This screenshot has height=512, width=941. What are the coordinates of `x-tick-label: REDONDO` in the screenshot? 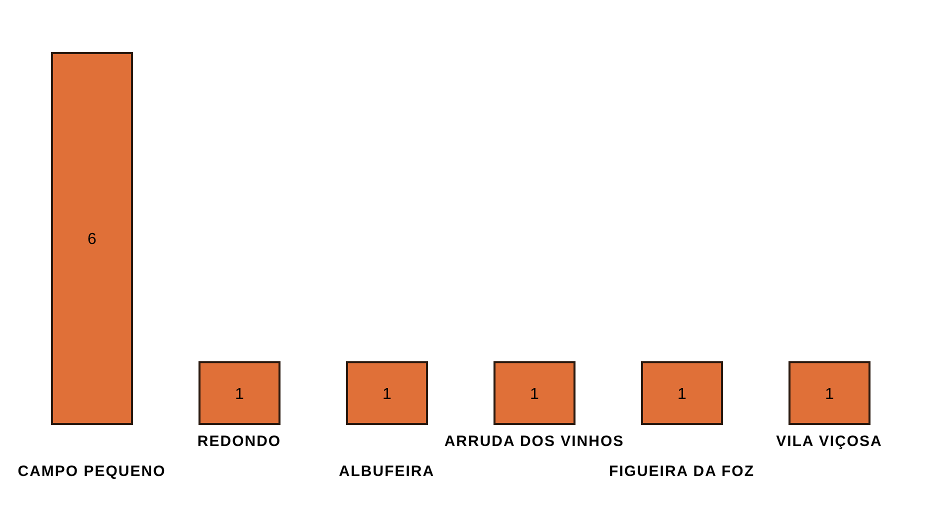 It's located at (239, 441).